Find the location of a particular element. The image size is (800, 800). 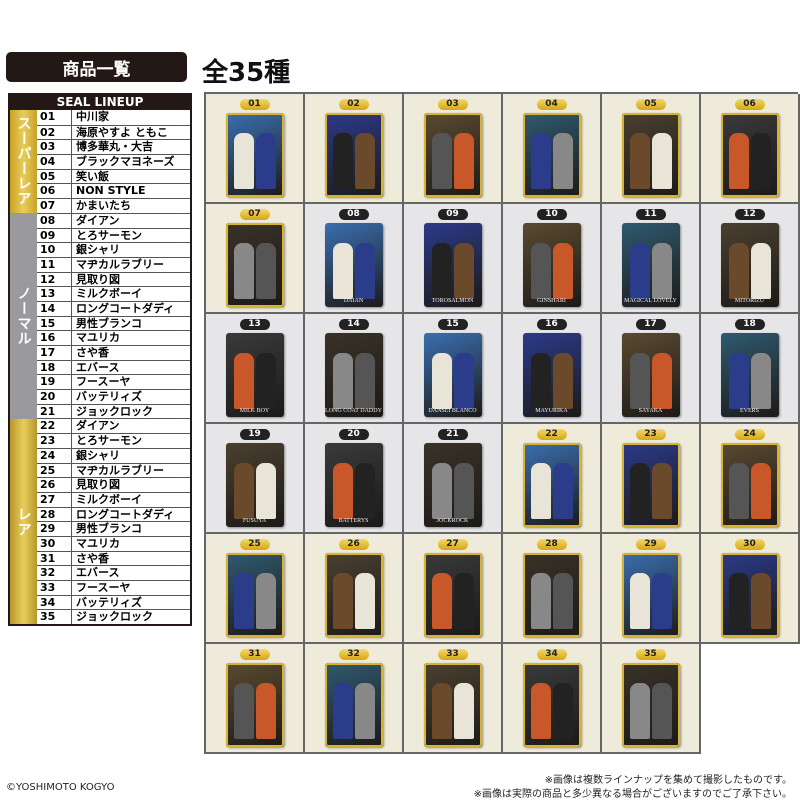

card-cell: 30 is located at coordinates (750, 589).